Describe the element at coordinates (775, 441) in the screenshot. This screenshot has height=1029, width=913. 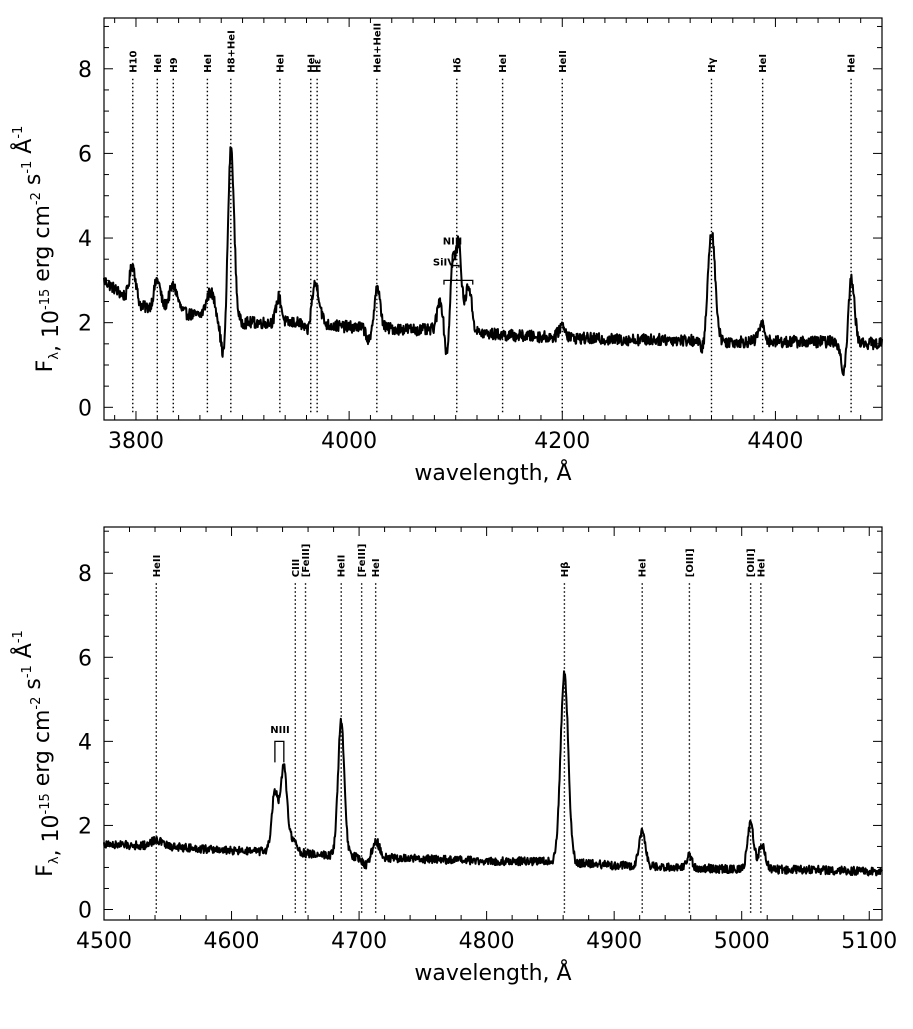
I see `x-tick-label: 4400` at that location.